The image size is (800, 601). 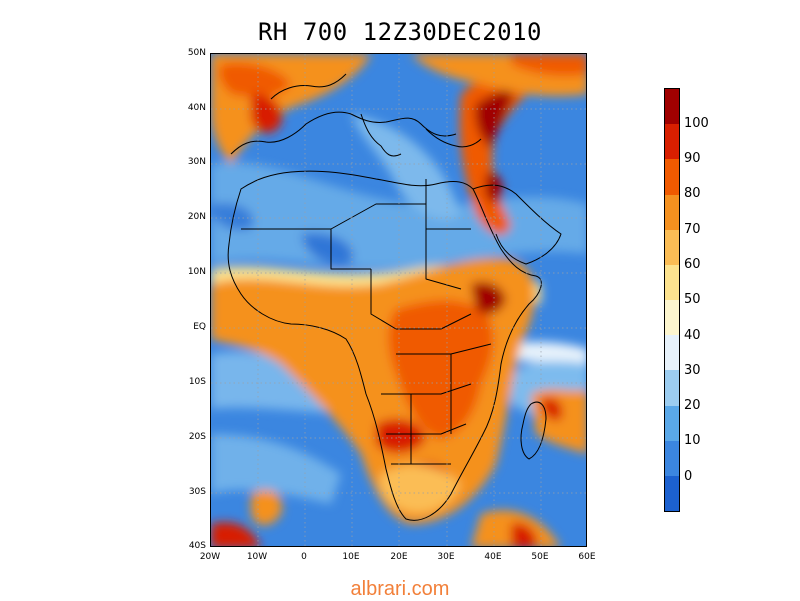 What do you see at coordinates (196, 53) in the screenshot?
I see `lat-label-50n: 50N` at bounding box center [196, 53].